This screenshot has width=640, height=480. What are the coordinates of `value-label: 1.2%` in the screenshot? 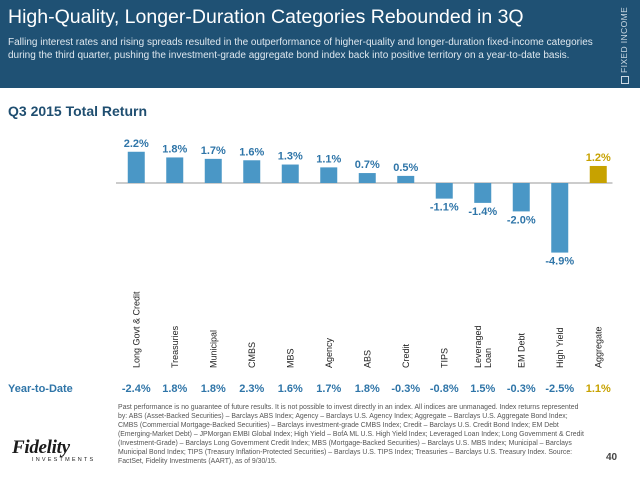 It's located at (598, 158).